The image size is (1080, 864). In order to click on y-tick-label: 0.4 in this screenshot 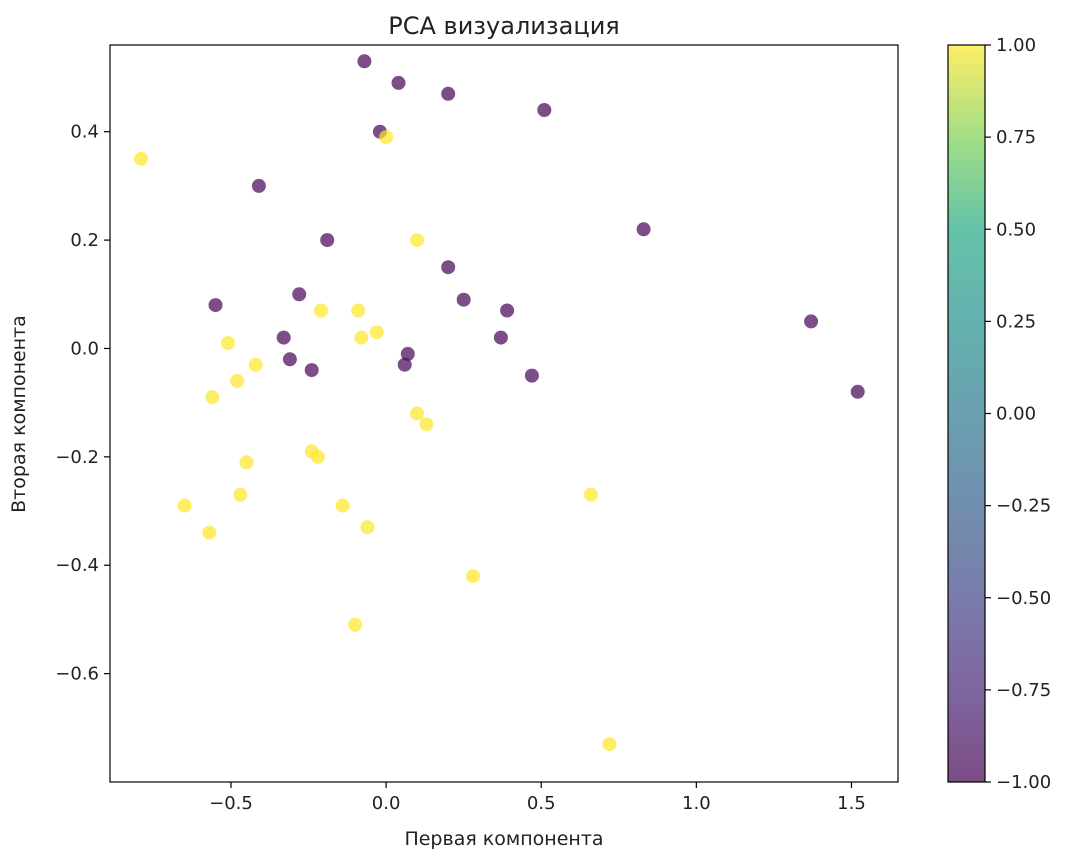, I will do `click(84, 132)`.